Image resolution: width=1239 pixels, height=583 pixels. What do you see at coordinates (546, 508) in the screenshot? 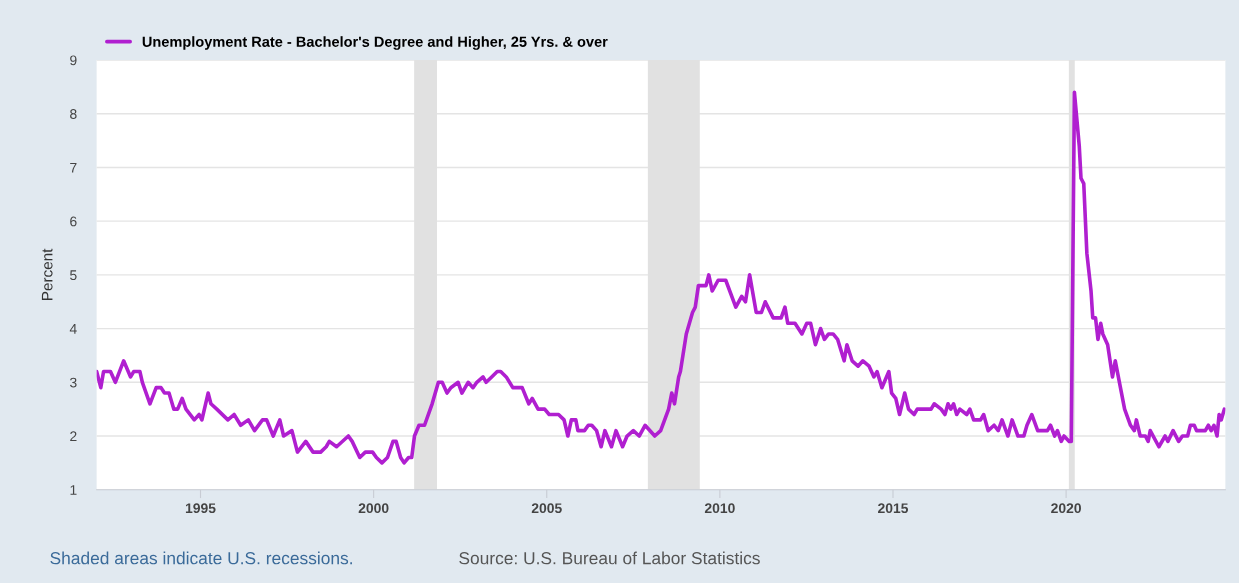
I see `x-tick-label: 2005` at bounding box center [546, 508].